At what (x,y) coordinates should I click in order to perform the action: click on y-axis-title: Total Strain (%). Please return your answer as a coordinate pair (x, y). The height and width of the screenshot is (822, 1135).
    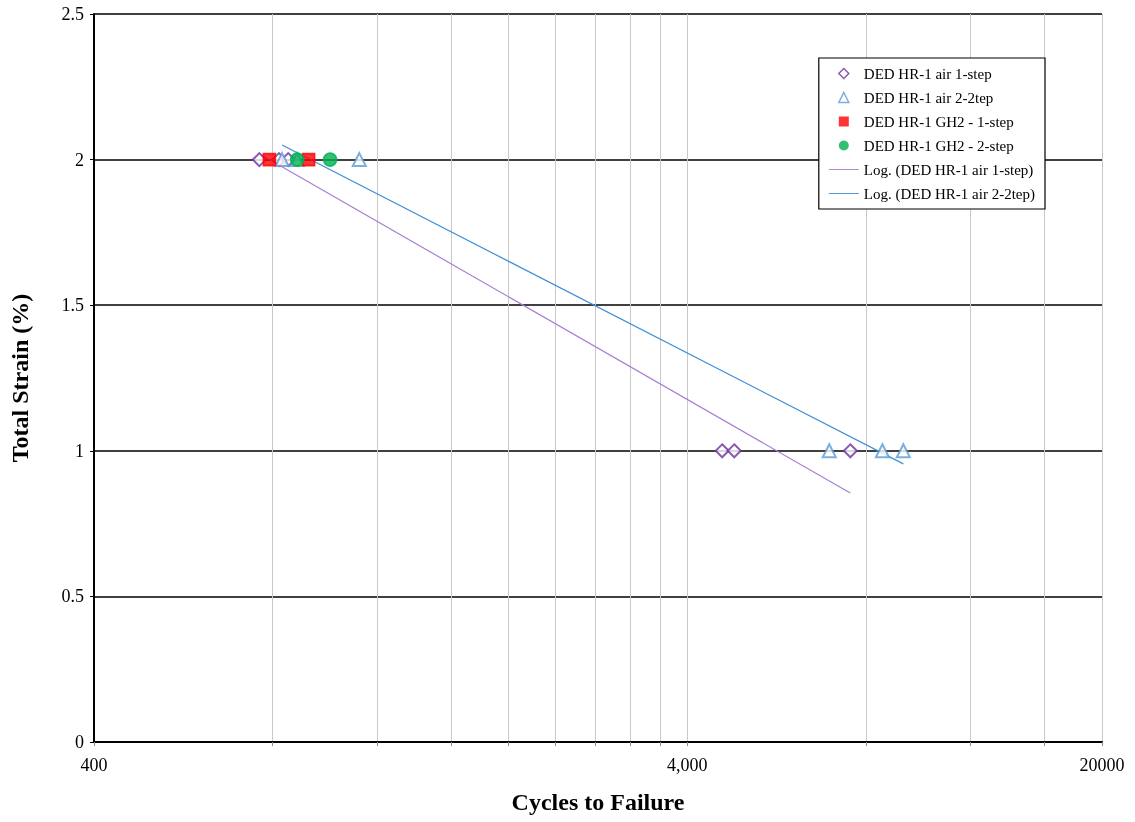
    Looking at the image, I should click on (20, 378).